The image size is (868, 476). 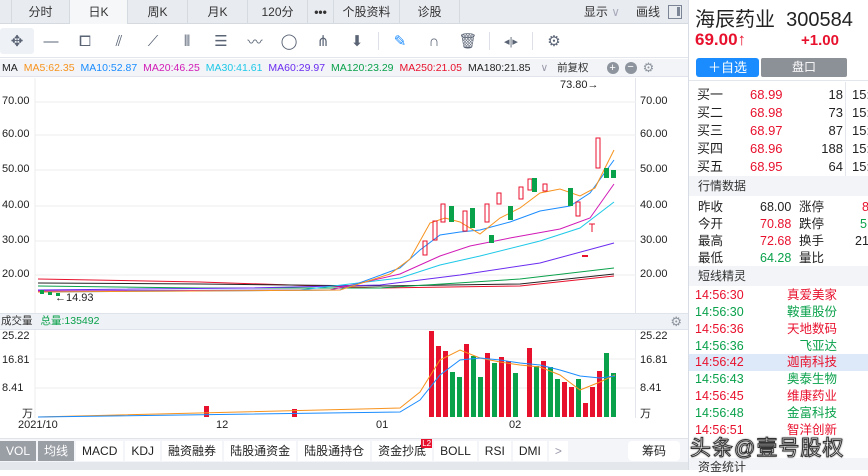 What do you see at coordinates (187, 41) in the screenshot?
I see `vertical-lines-icon: ⦀` at bounding box center [187, 41].